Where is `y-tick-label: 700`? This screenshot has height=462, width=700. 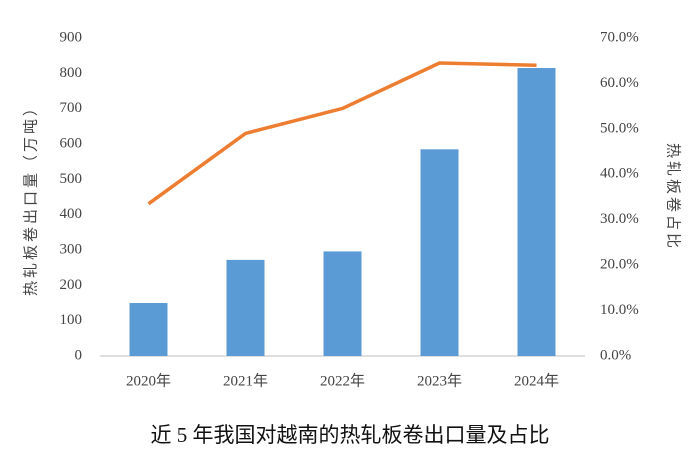 y-tick-label: 700 is located at coordinates (71, 108).